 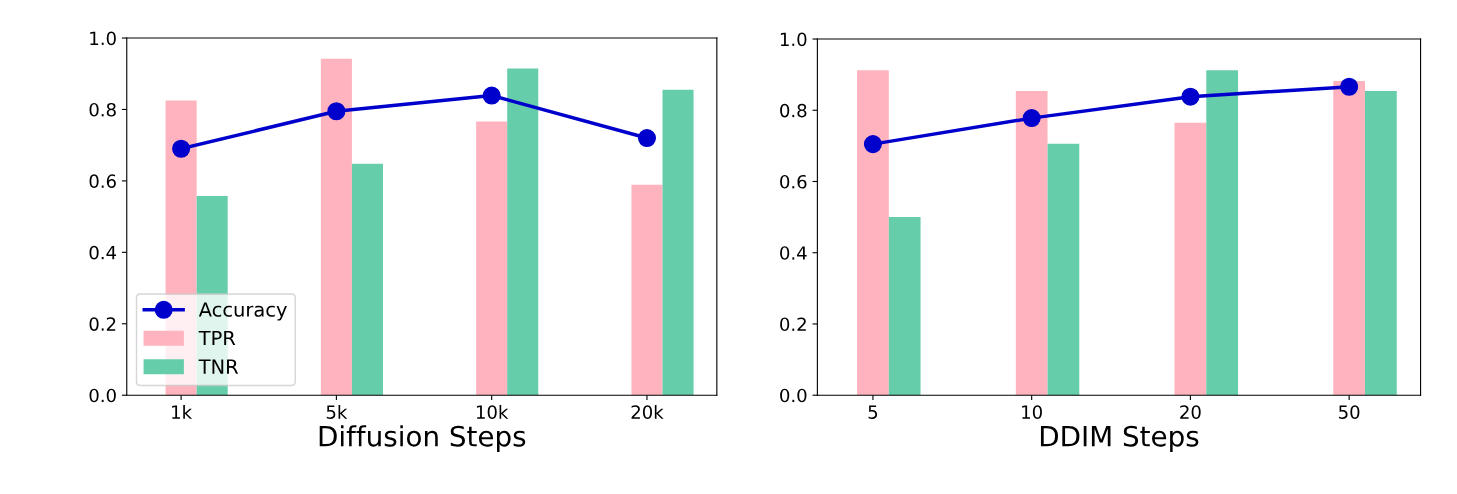 I want to click on legend-label: TPR, so click(x=217, y=338).